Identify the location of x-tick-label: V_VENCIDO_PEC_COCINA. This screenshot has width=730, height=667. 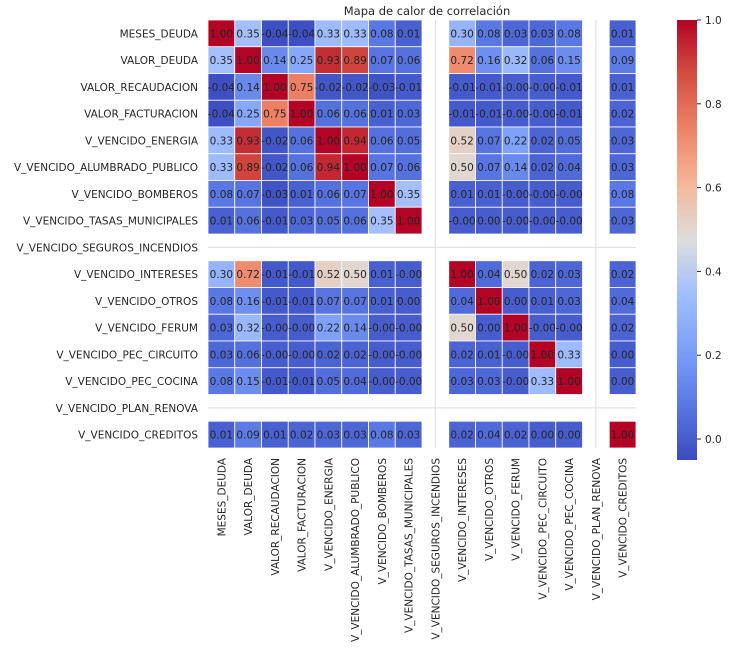
(570, 524).